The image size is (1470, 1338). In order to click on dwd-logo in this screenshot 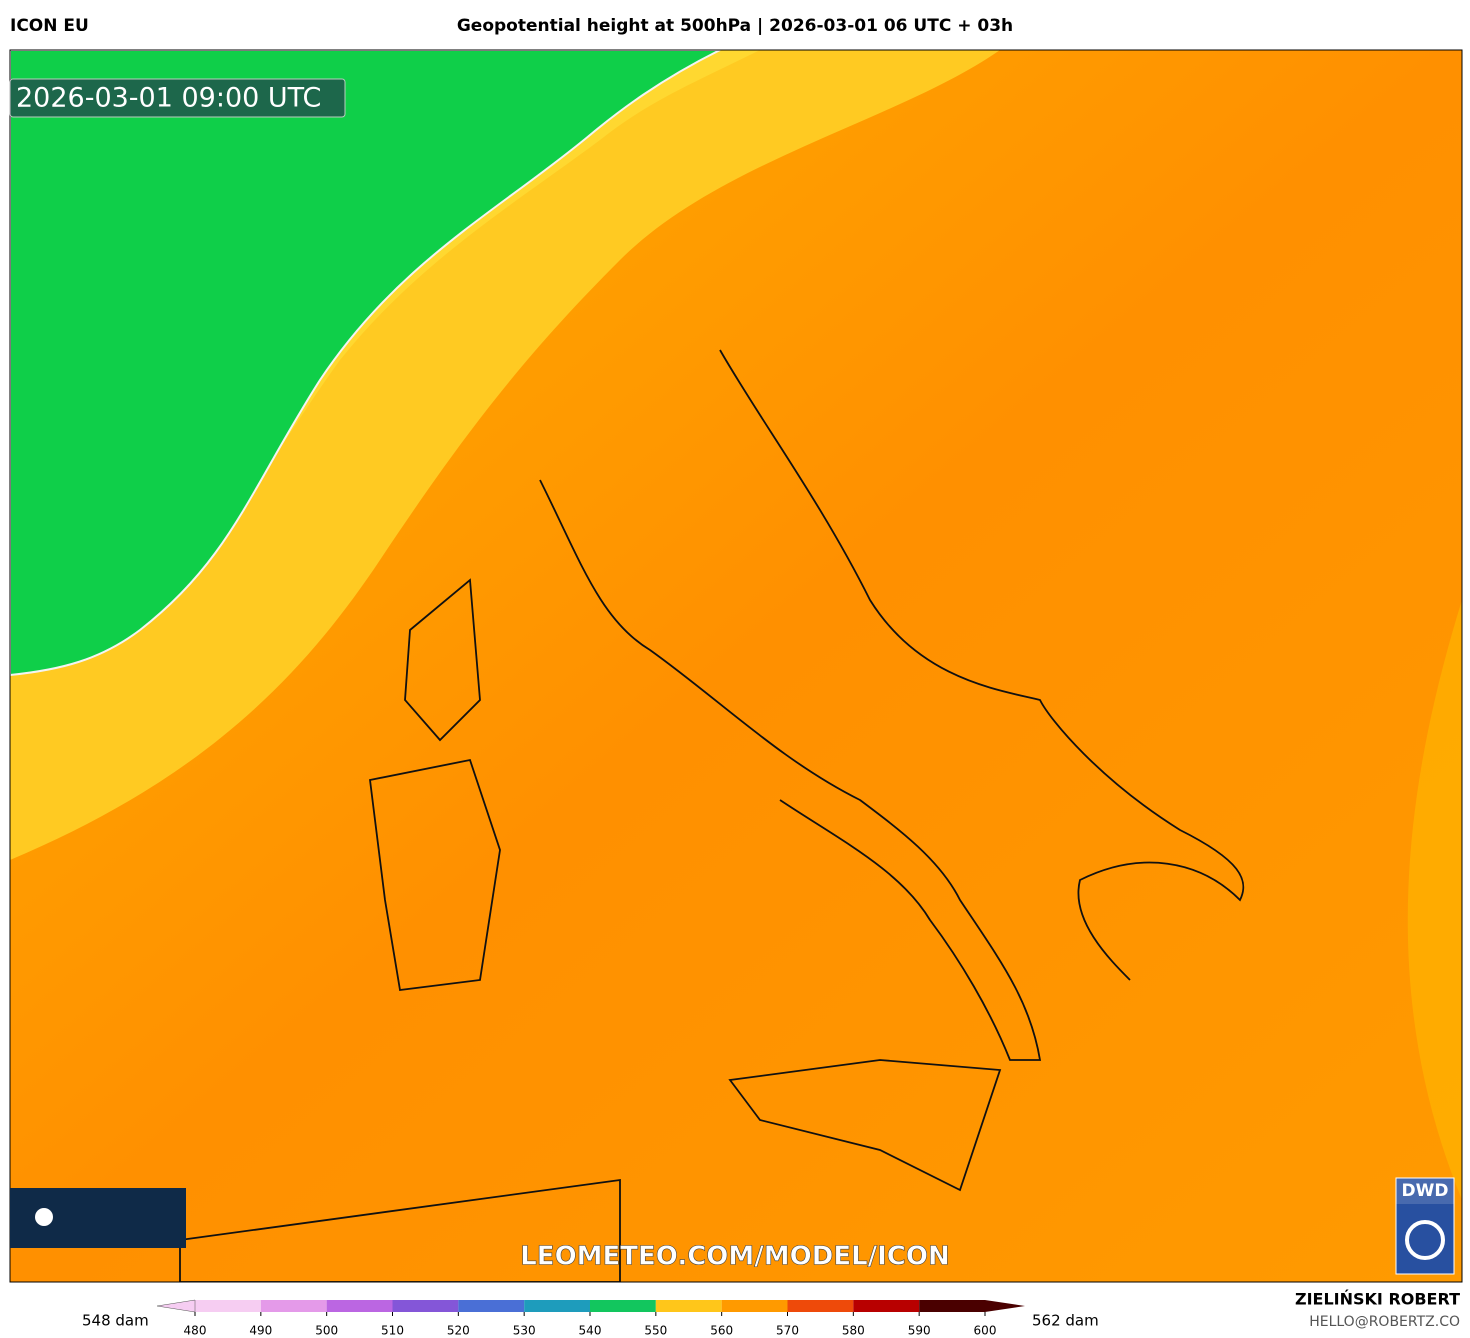, I will do `click(1425, 1226)`.